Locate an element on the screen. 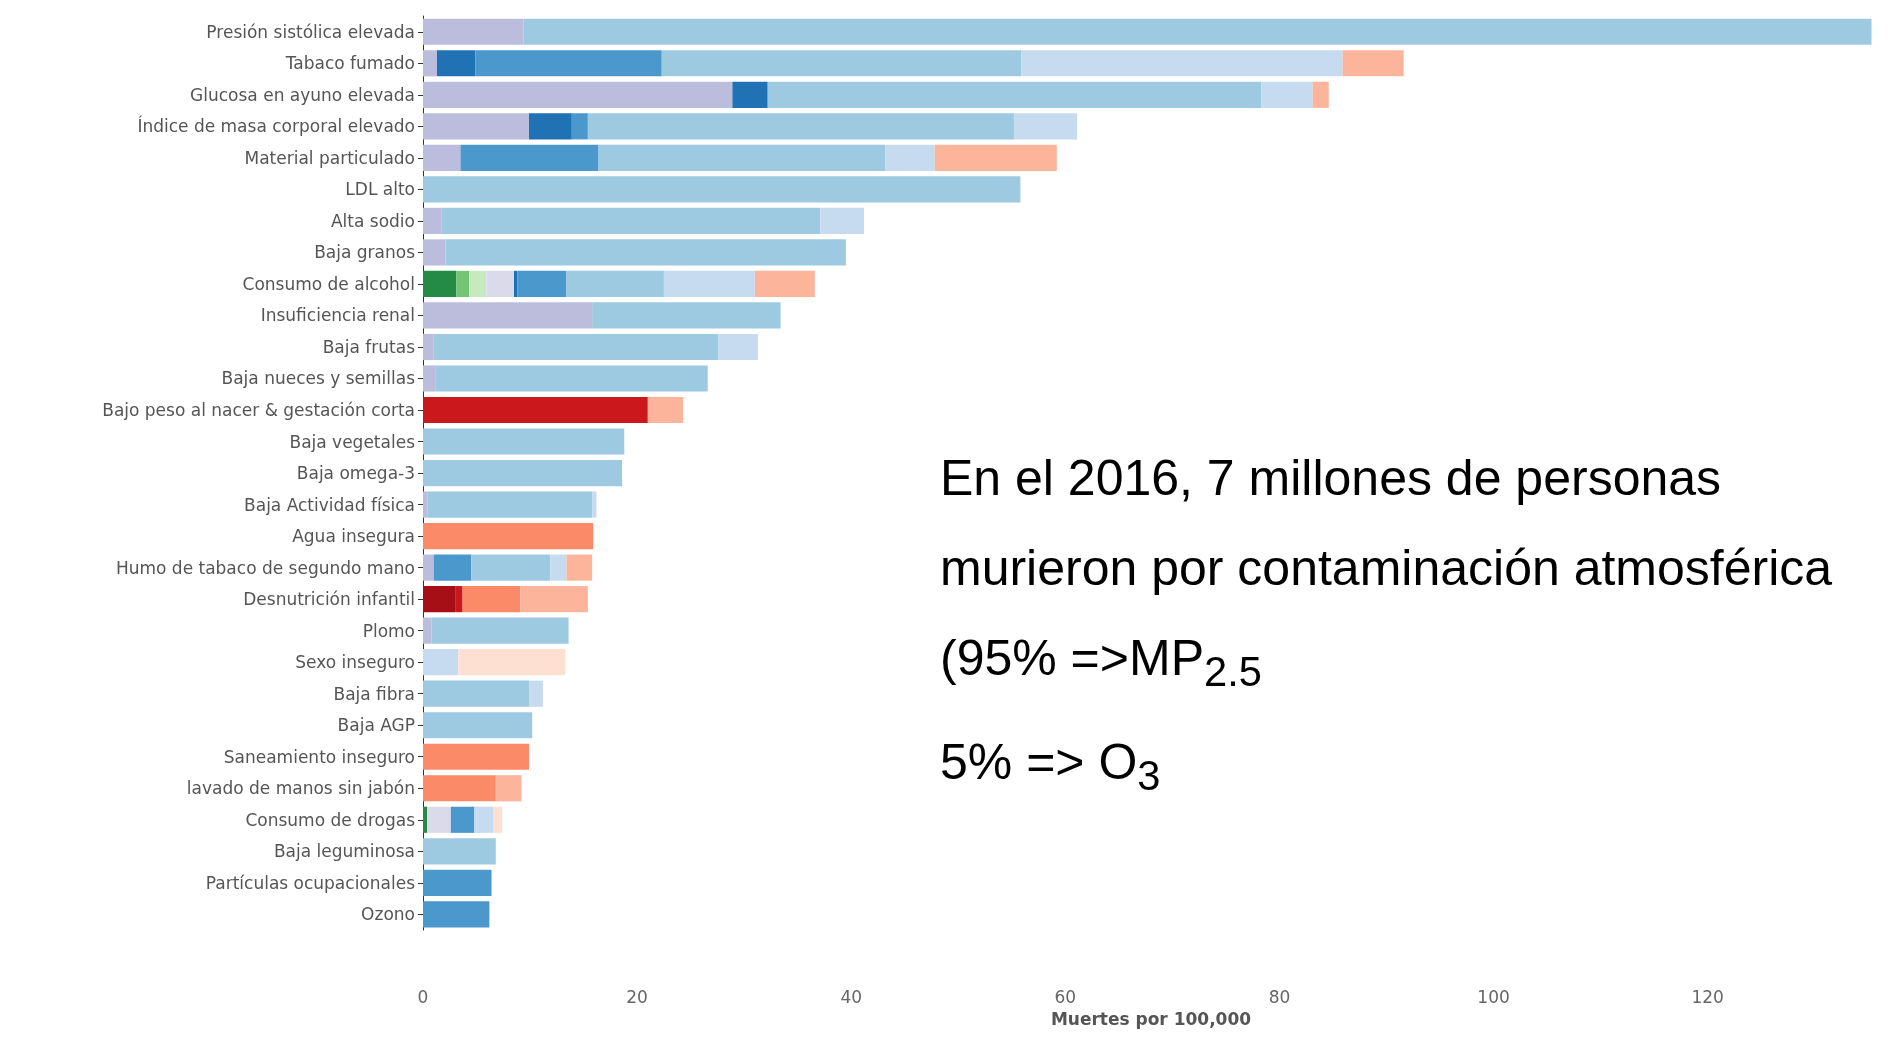 The height and width of the screenshot is (1040, 1893). x-tick-label: 20 is located at coordinates (637, 996).